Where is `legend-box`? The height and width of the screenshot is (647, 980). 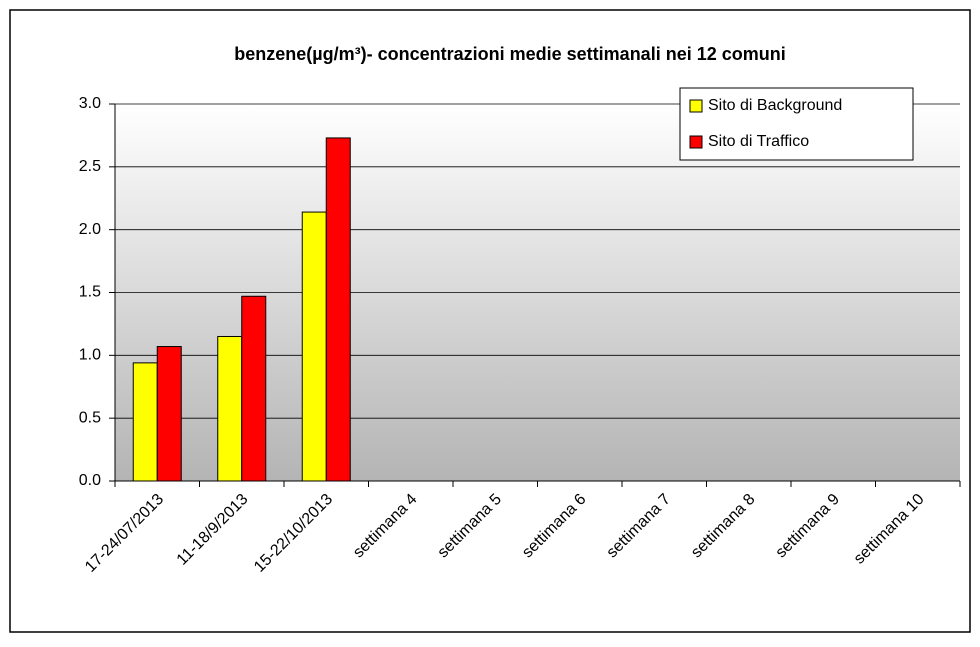
legend-box is located at coordinates (796, 124).